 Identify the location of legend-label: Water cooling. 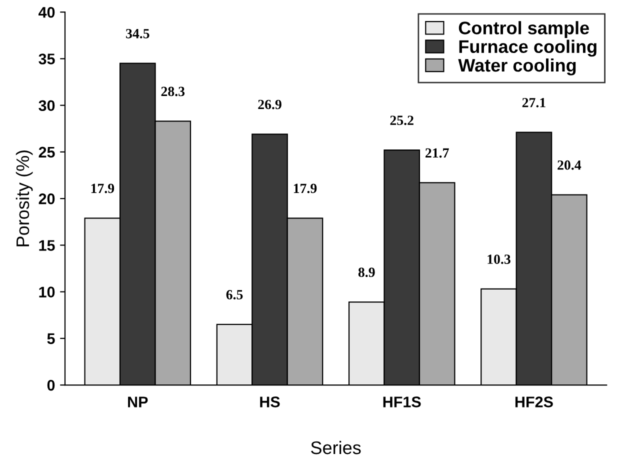
(517, 67).